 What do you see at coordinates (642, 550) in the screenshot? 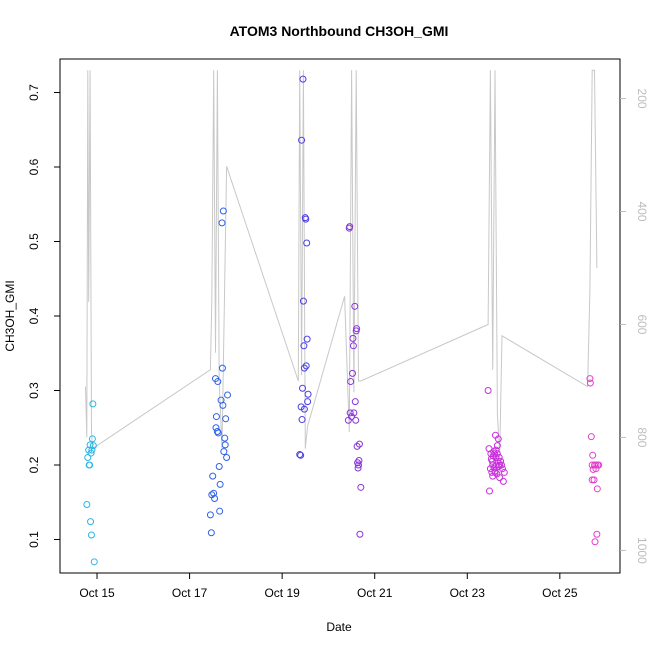
I see `y2-tick-label: 1000` at bounding box center [642, 550].